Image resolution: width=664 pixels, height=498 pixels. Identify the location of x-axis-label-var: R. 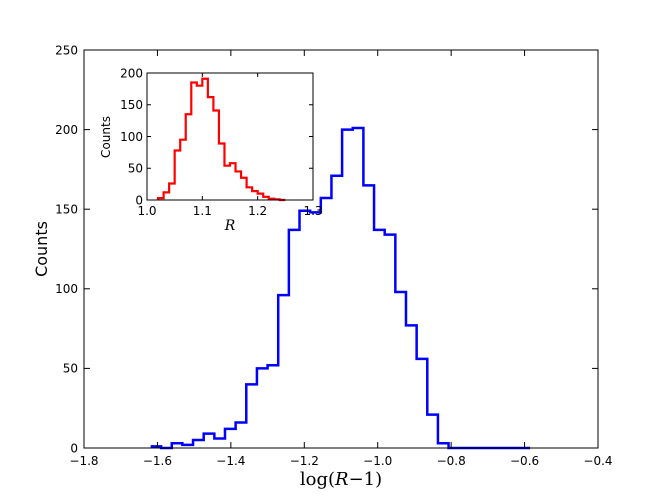
(341, 479).